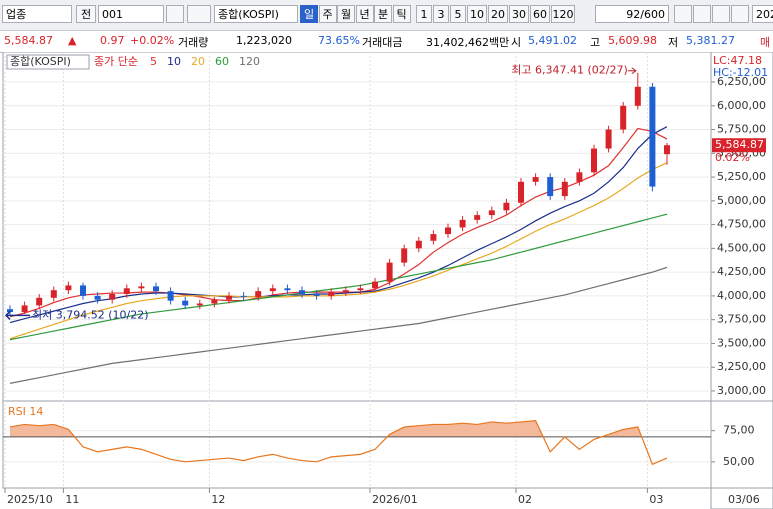 The width and height of the screenshot is (773, 509). Describe the element at coordinates (741, 200) in the screenshot. I see `y-tick-label: 5,000,00` at that location.